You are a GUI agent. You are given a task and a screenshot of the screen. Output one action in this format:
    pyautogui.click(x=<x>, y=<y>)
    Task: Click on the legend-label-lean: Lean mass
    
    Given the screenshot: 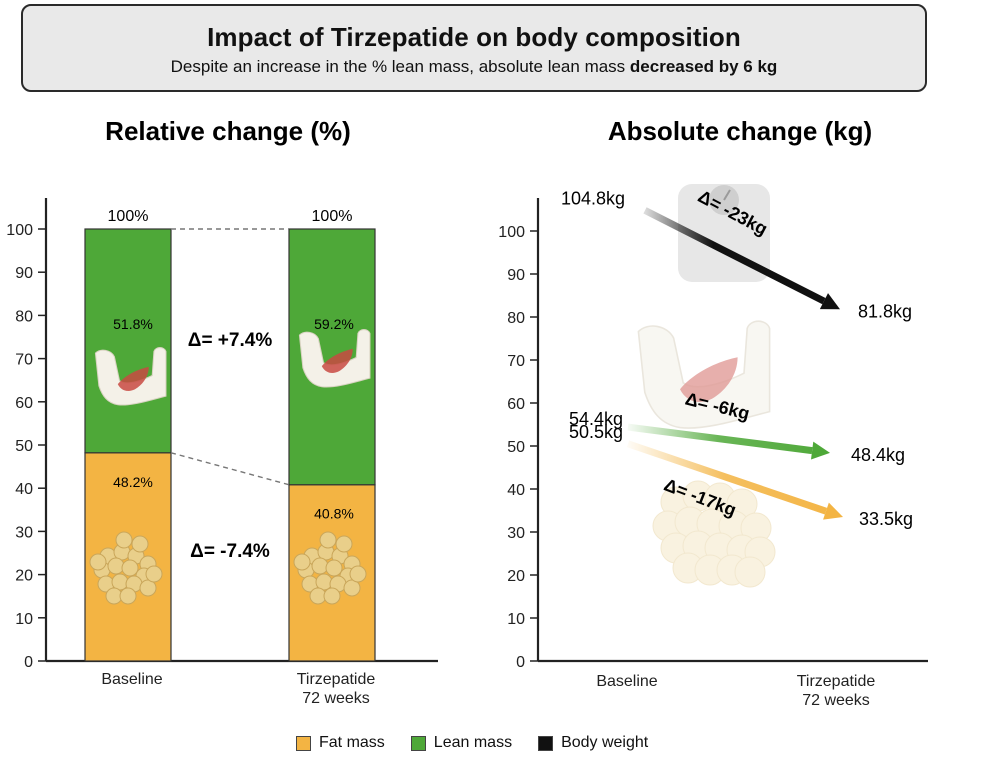 What is the action you would take?
    pyautogui.click(x=473, y=742)
    